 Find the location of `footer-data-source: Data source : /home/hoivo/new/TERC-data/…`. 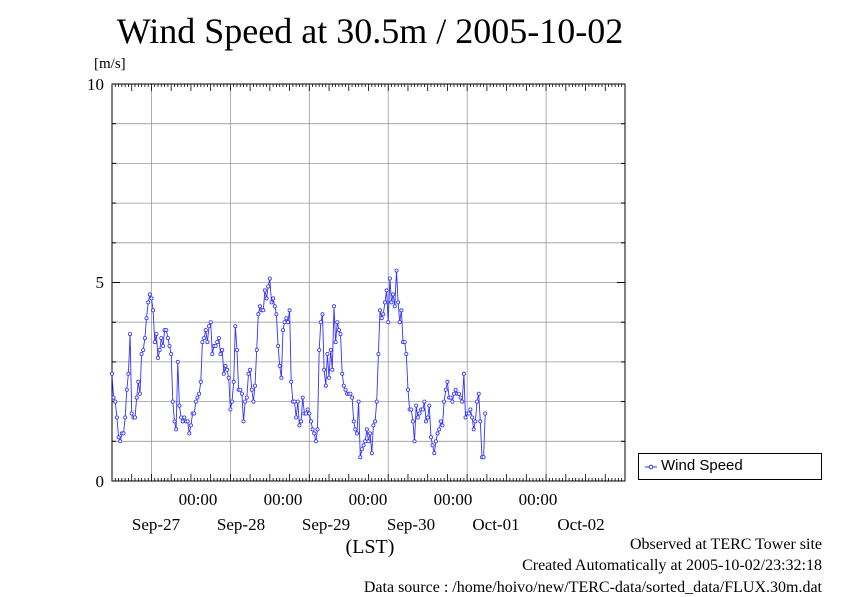

footer-data-source: Data source : /home/hoivo/new/TERC-data/… is located at coordinates (592, 587).